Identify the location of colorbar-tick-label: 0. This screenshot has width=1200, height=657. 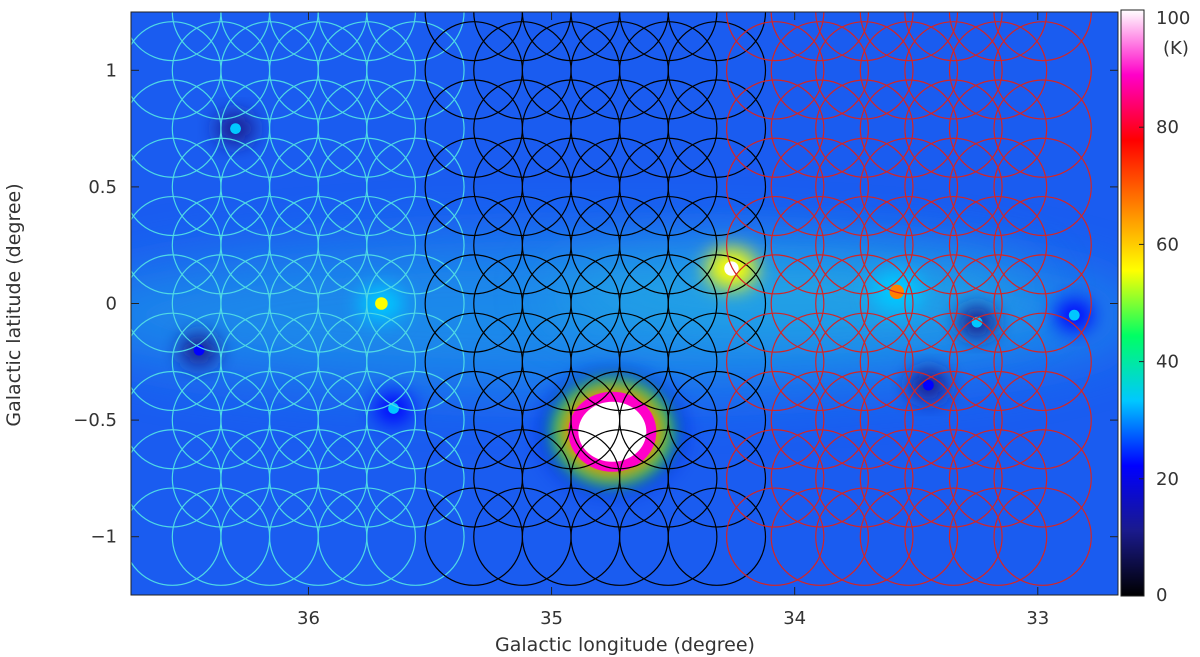
(1161, 595).